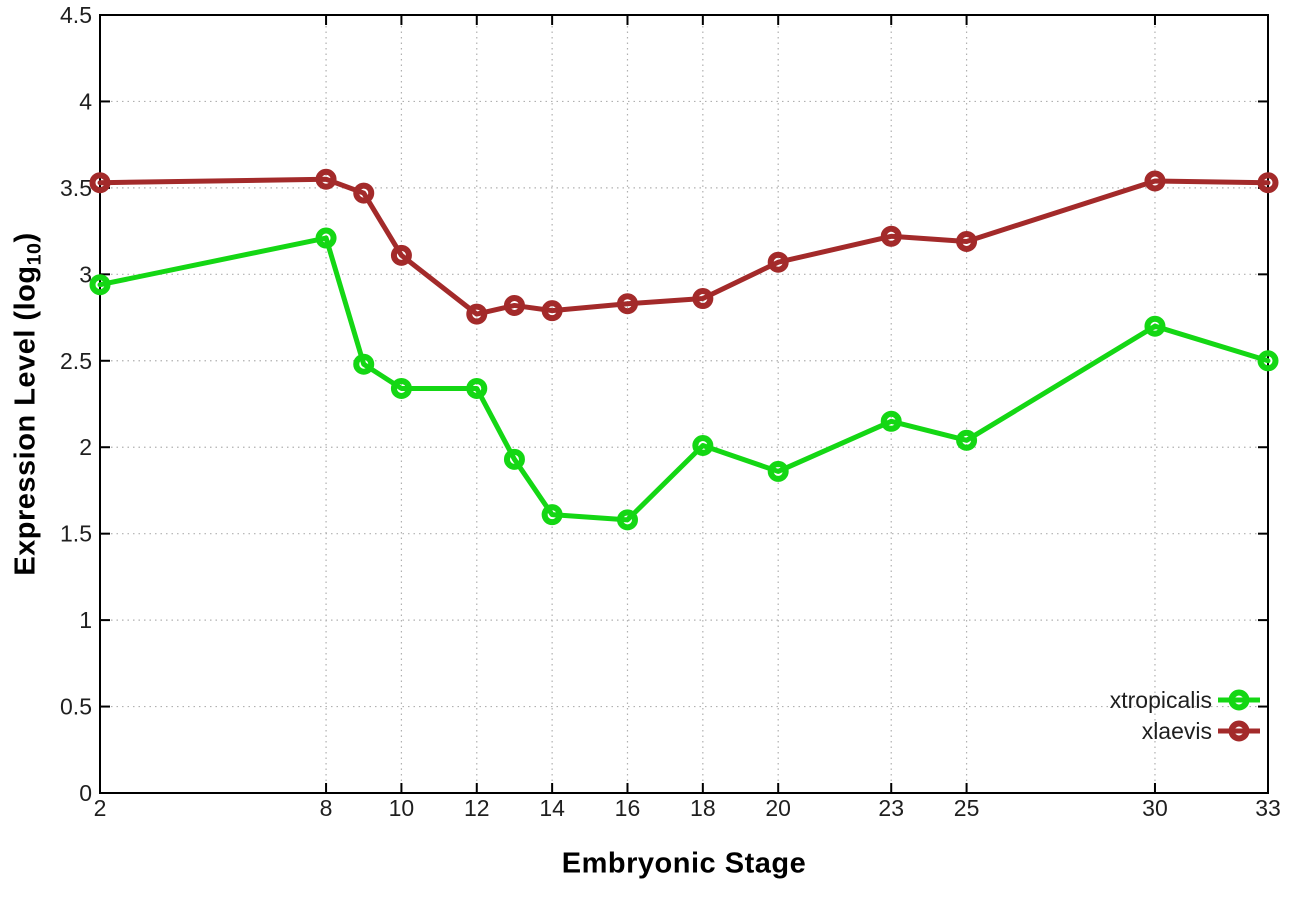 This screenshot has width=1296, height=907. What do you see at coordinates (85, 101) in the screenshot?
I see `y-tick-label: 4` at bounding box center [85, 101].